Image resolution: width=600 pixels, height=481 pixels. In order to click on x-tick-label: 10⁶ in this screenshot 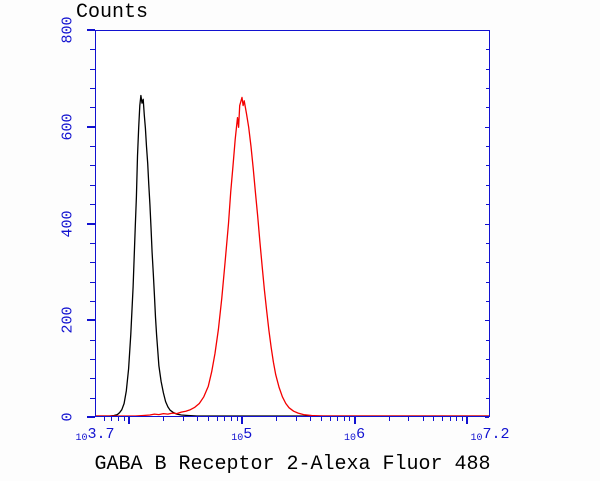, I will do `click(354, 435)`.